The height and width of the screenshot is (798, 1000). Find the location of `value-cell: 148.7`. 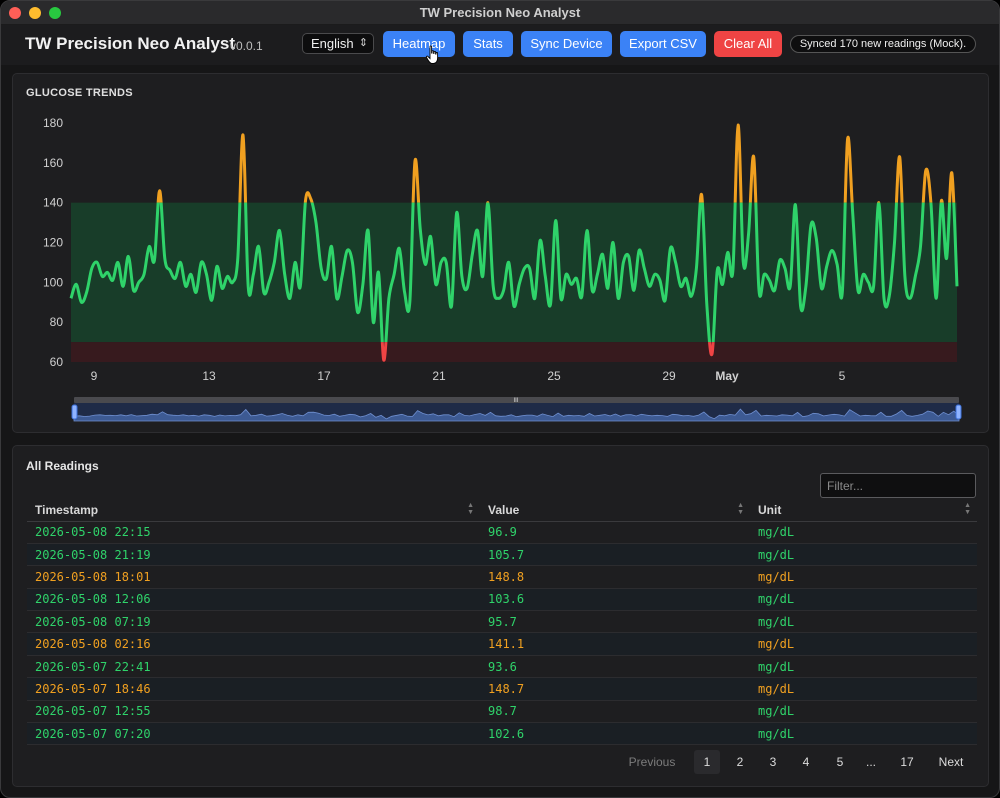

value-cell: 148.7 is located at coordinates (615, 689).